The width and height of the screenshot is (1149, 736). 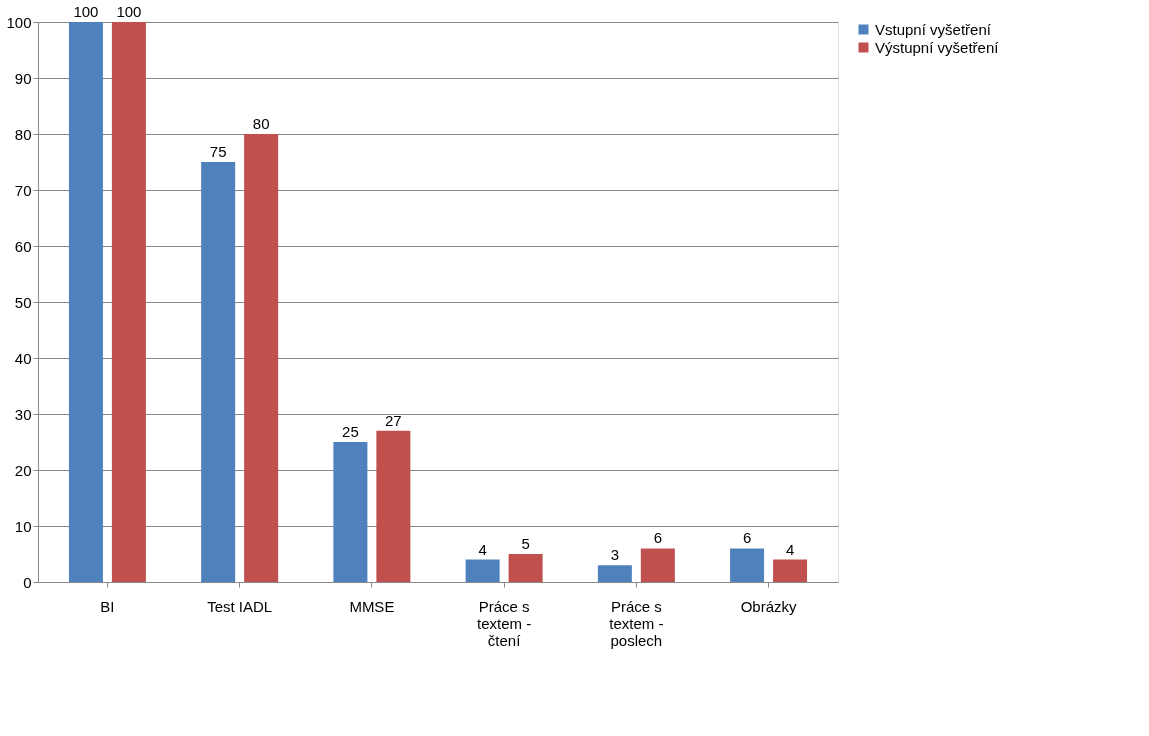 I want to click on x-tick-label: BI, so click(x=107, y=606).